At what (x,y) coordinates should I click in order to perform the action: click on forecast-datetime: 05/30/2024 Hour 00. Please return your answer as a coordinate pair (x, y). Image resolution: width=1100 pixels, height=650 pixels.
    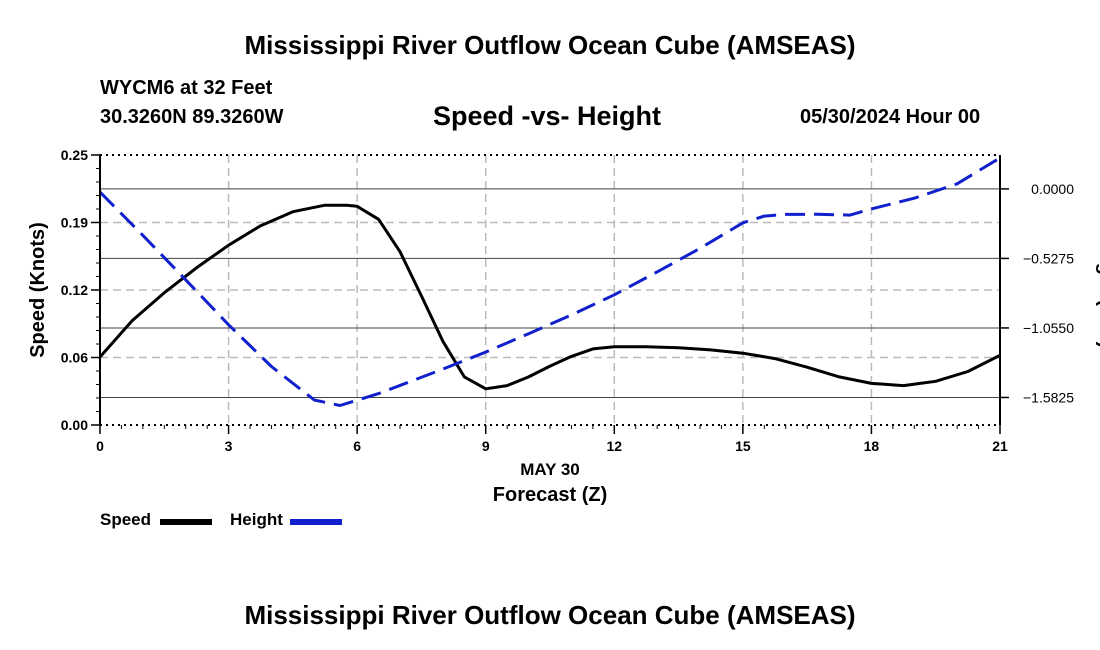
    Looking at the image, I should click on (890, 117).